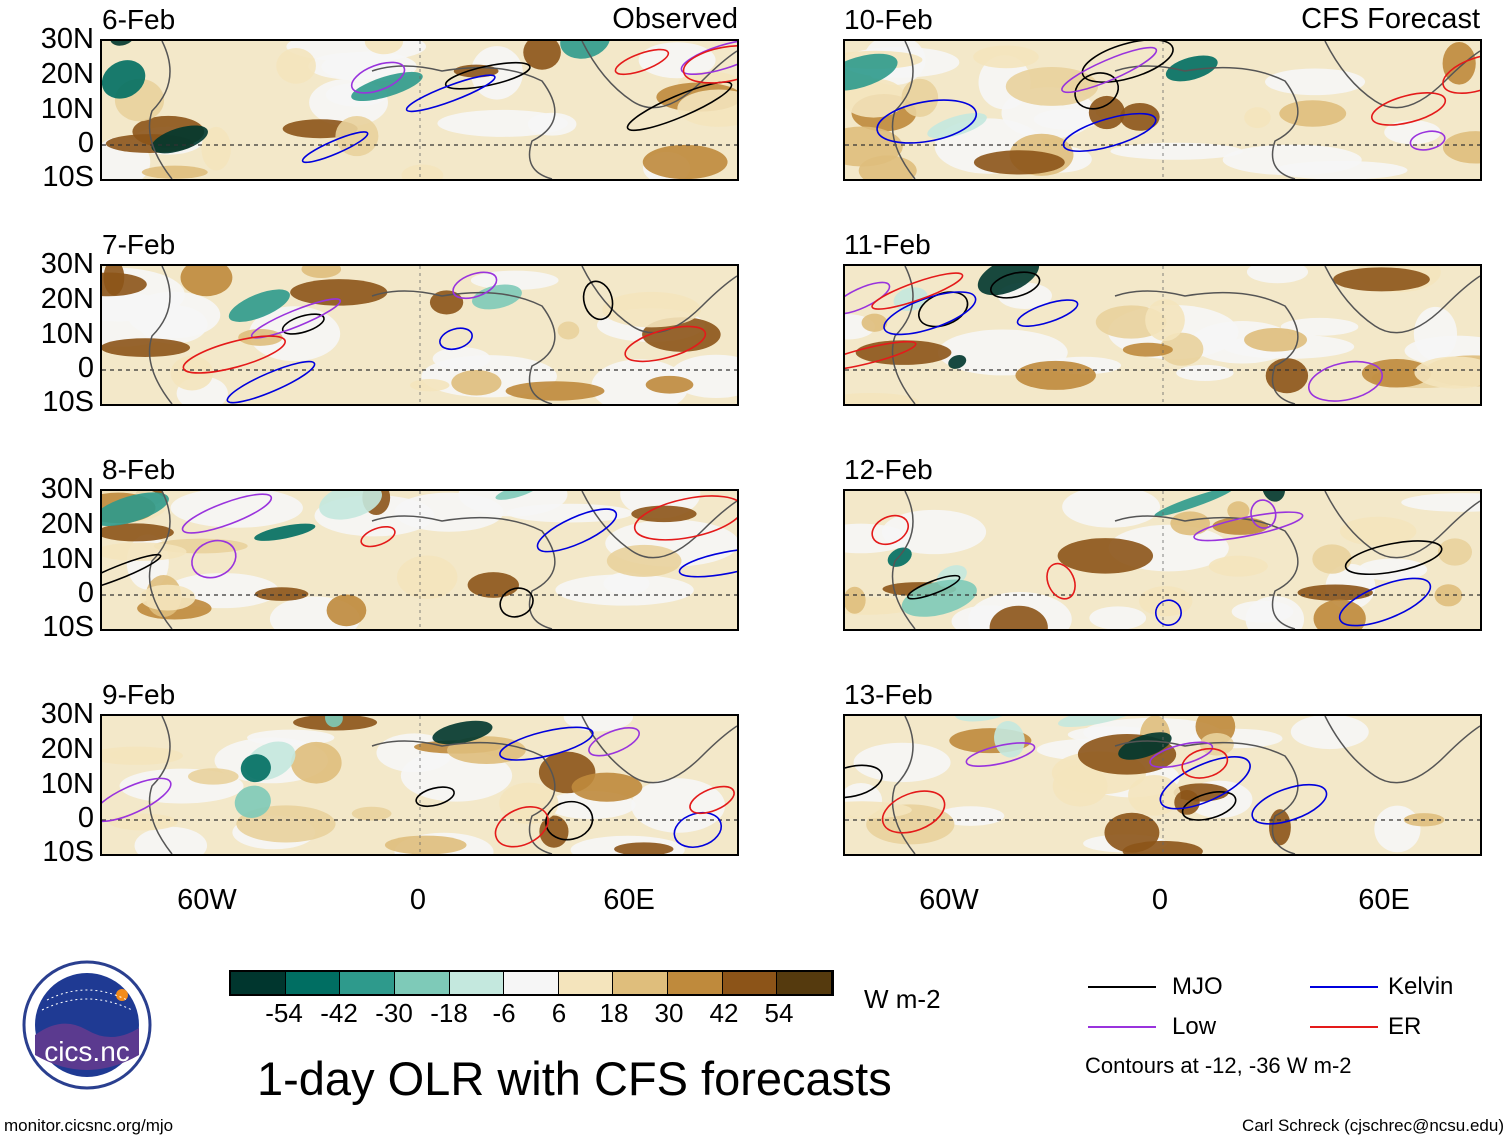 The height and width of the screenshot is (1142, 1510). I want to click on lon-label: 60W, so click(207, 900).